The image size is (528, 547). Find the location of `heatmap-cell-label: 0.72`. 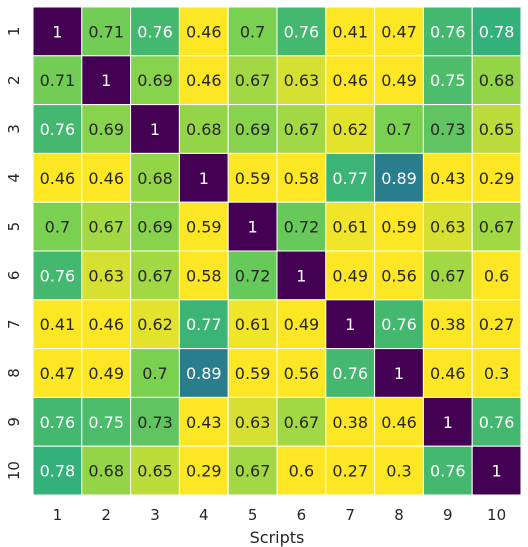

heatmap-cell-label: 0.72 is located at coordinates (302, 227).